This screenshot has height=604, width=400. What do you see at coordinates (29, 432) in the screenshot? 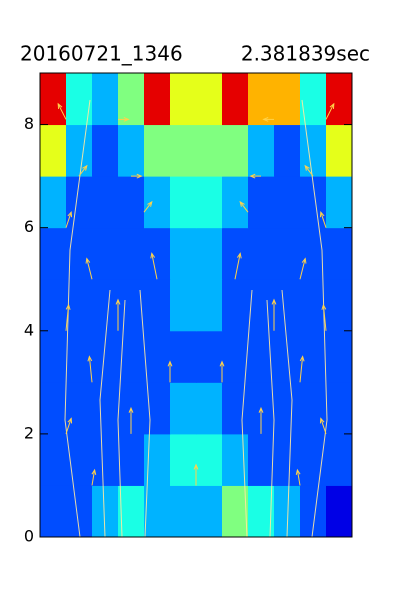
I see `y-tick-label: 2` at bounding box center [29, 432].